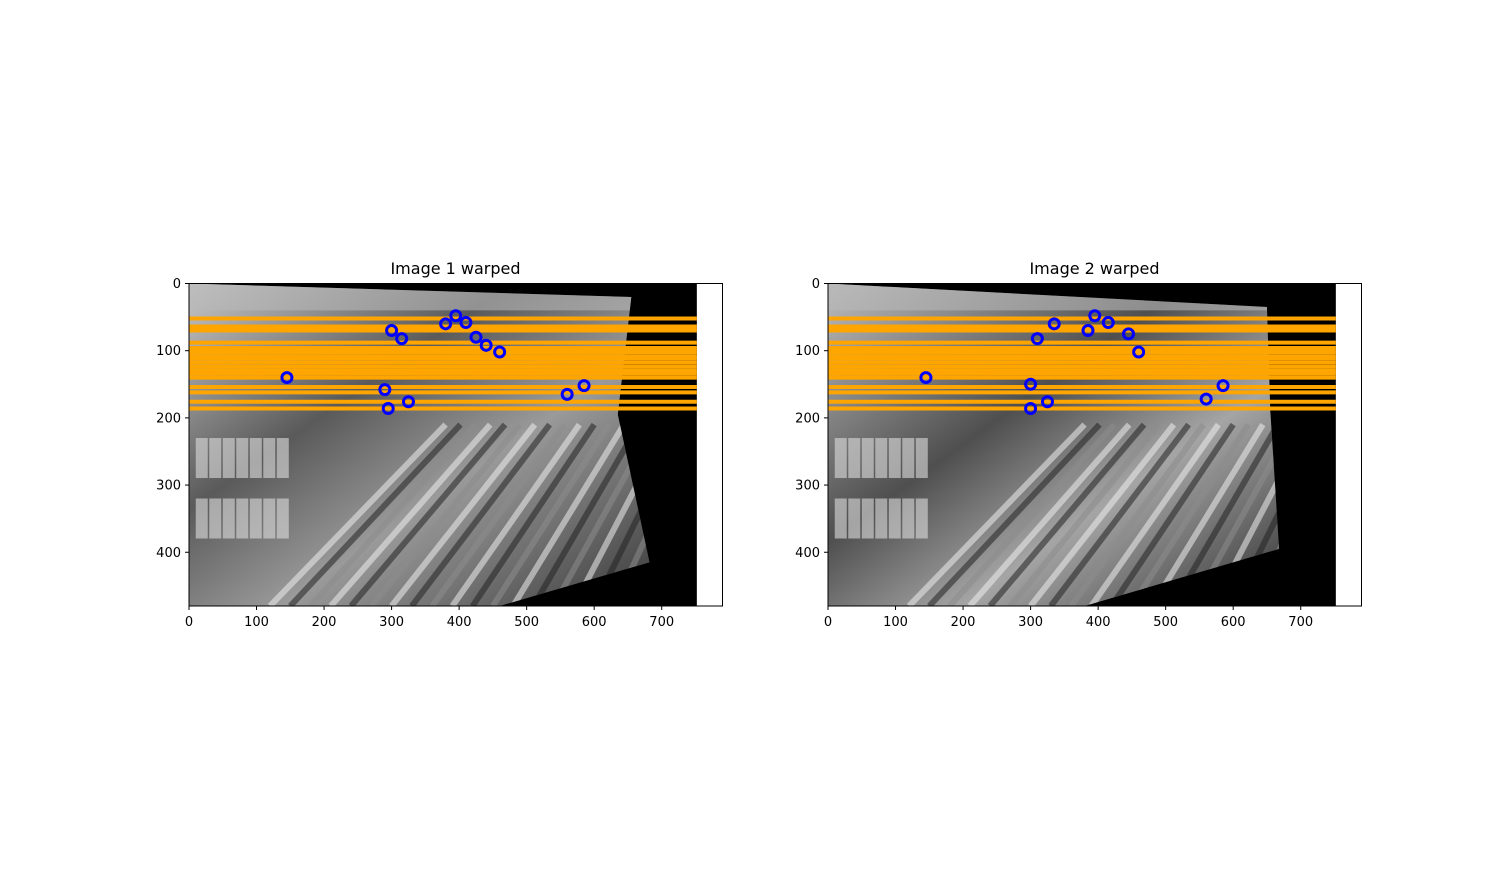 The image size is (1512, 880). I want to click on subplot-1-title: Image 1 warped, so click(455, 268).